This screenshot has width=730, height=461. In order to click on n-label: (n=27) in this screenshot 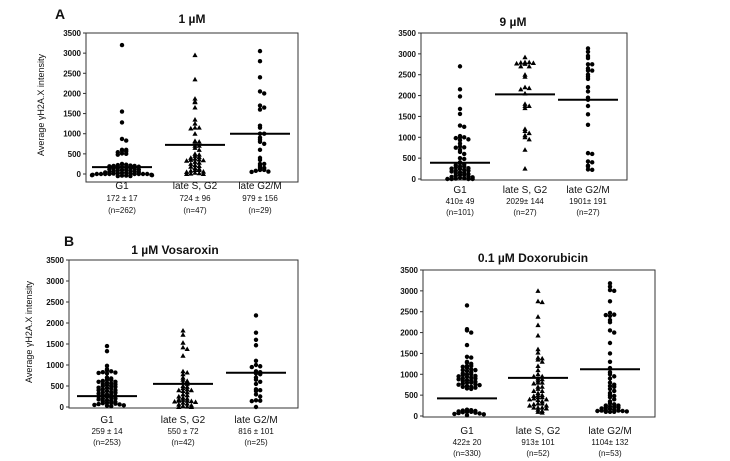, I will do `click(588, 212)`.